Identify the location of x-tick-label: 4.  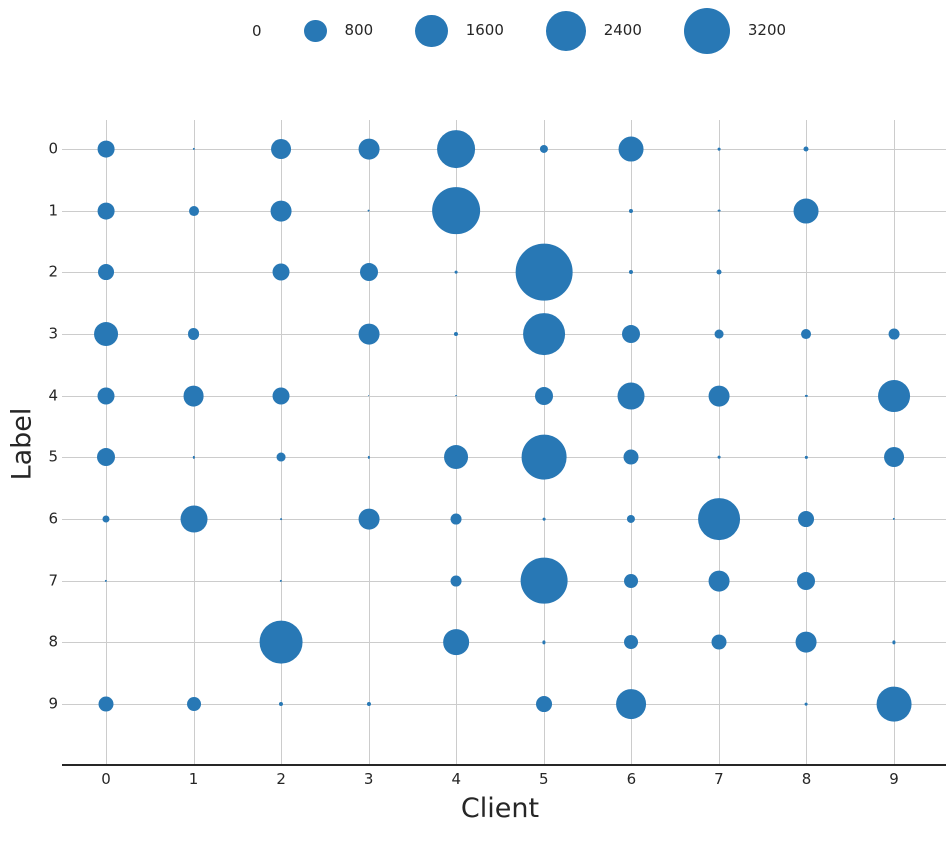
(456, 779).